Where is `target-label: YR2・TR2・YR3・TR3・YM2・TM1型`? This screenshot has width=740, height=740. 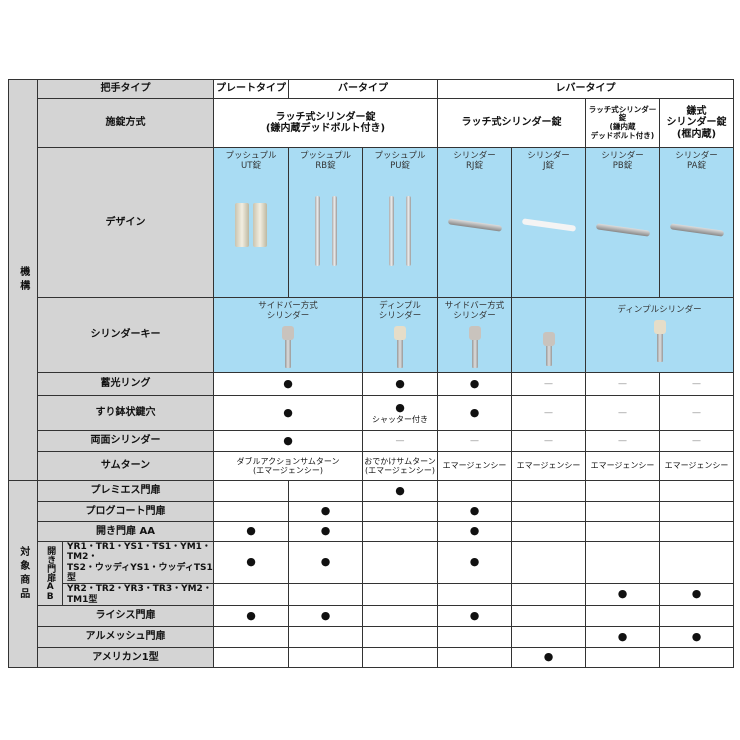
target-label: YR2・TR2・YR3・TR3・YM2・TM1型 is located at coordinates (138, 595).